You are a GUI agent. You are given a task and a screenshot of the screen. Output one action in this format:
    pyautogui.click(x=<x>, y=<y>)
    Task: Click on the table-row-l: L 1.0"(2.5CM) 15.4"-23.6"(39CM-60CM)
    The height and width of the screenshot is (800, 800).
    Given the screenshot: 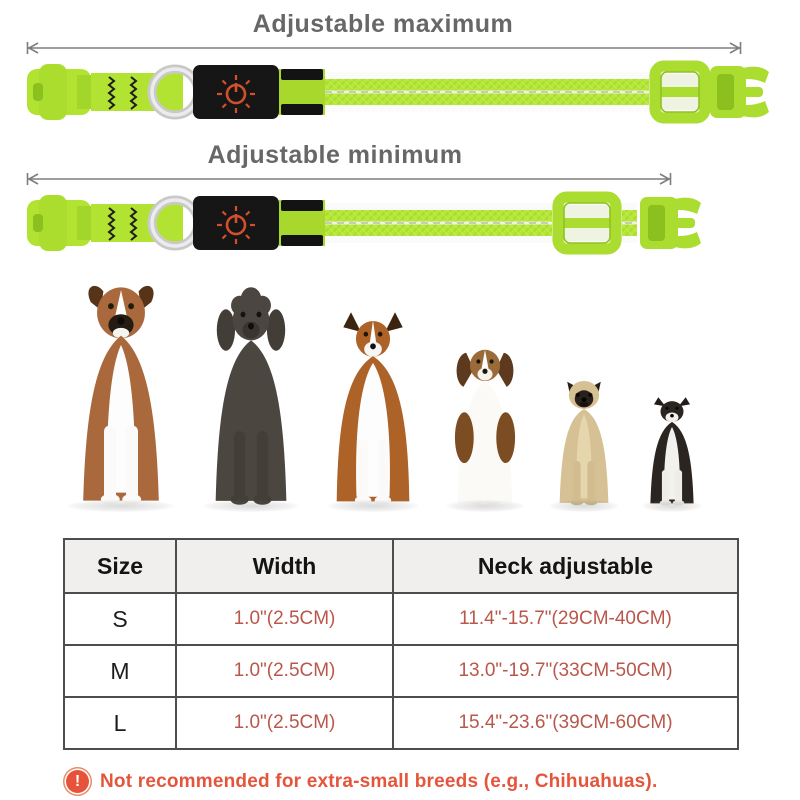 What is the action you would take?
    pyautogui.click(x=401, y=723)
    